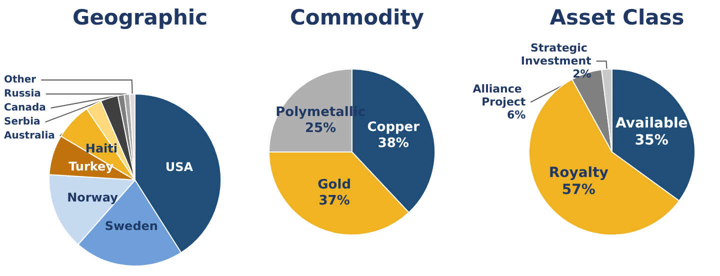  Describe the element at coordinates (516, 115) in the screenshot. I see `data-label: 6%` at that location.